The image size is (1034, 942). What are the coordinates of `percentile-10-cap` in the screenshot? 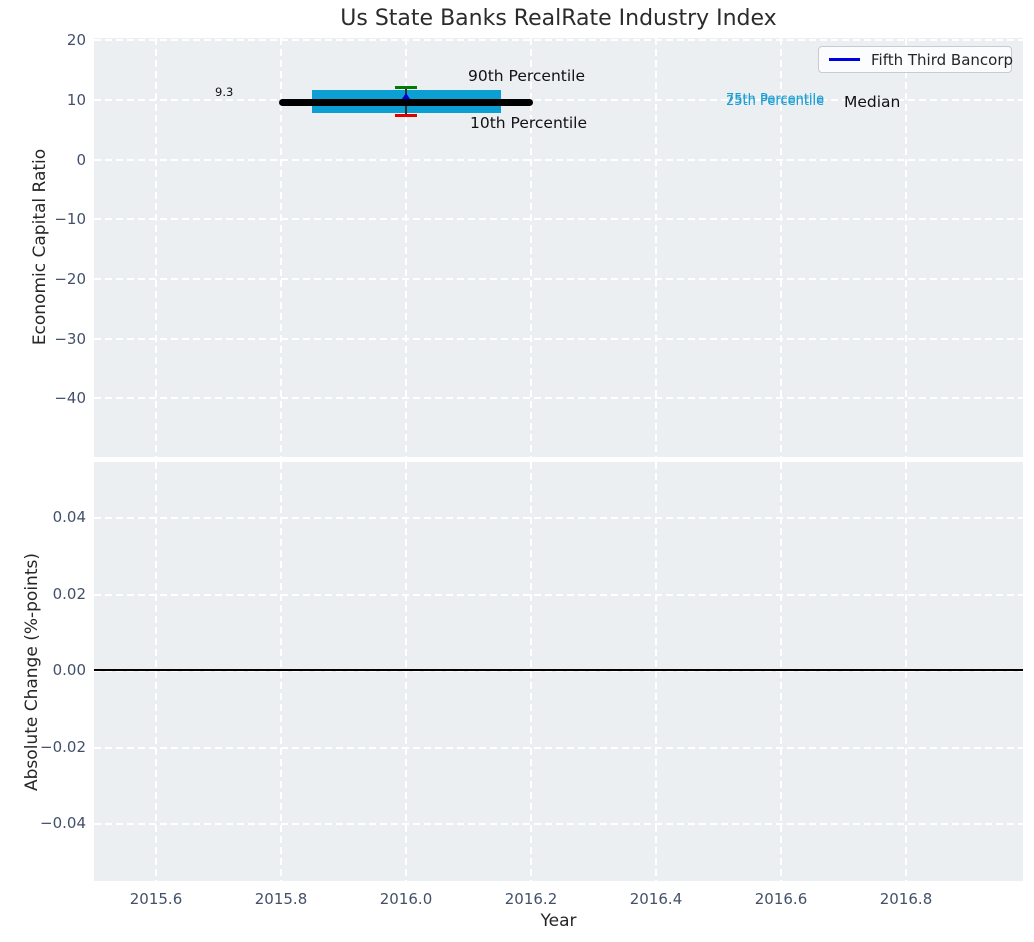 It's located at (406, 115).